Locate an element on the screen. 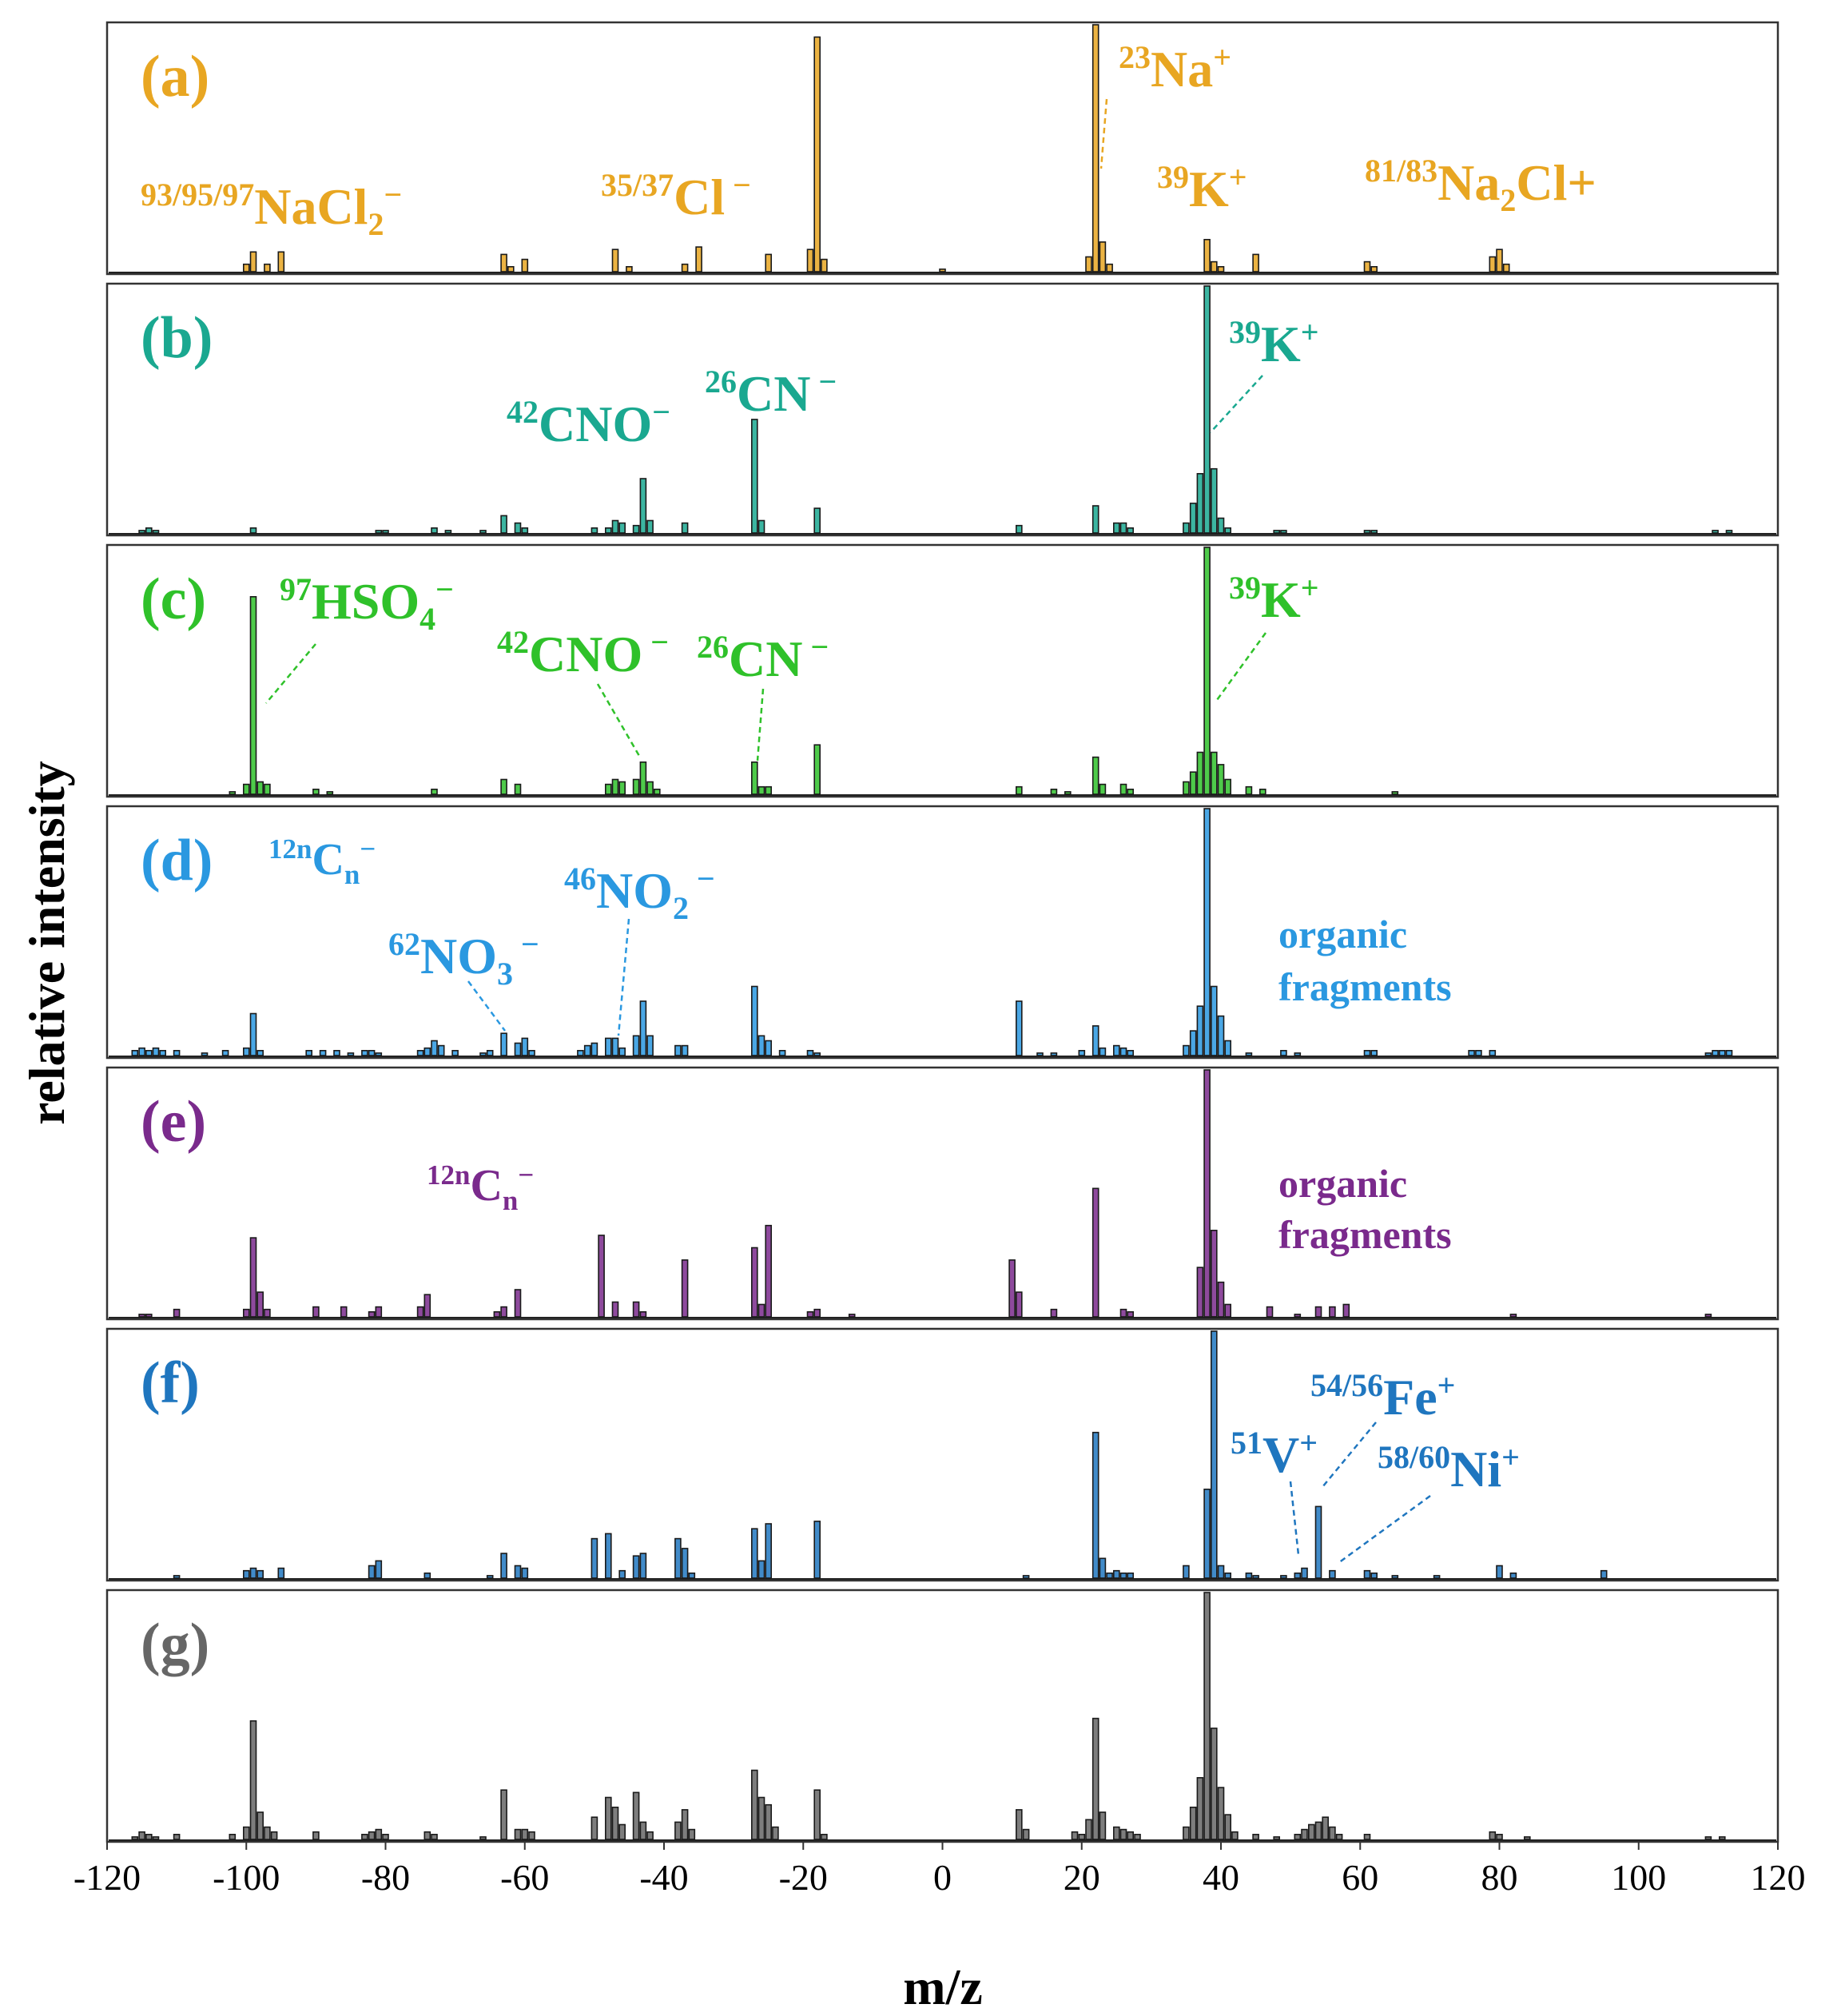  x-tick-label: -40 is located at coordinates (663, 1877).